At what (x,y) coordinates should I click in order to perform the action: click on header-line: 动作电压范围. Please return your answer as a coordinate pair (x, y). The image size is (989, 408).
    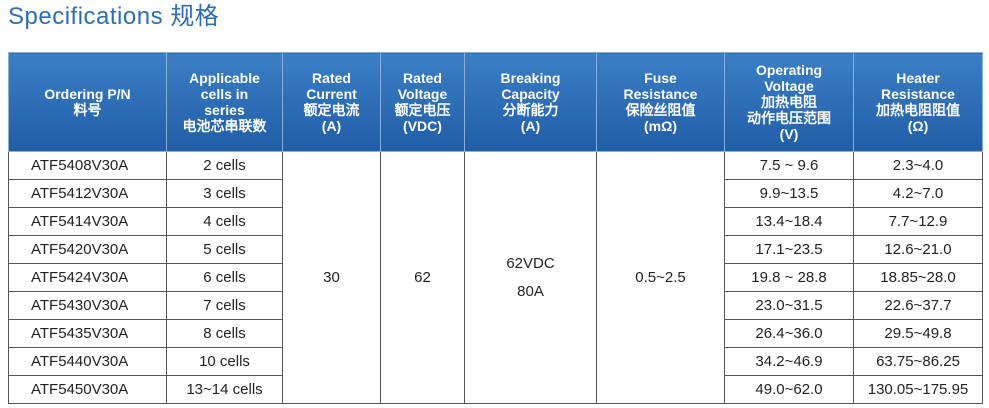
    Looking at the image, I should click on (789, 118).